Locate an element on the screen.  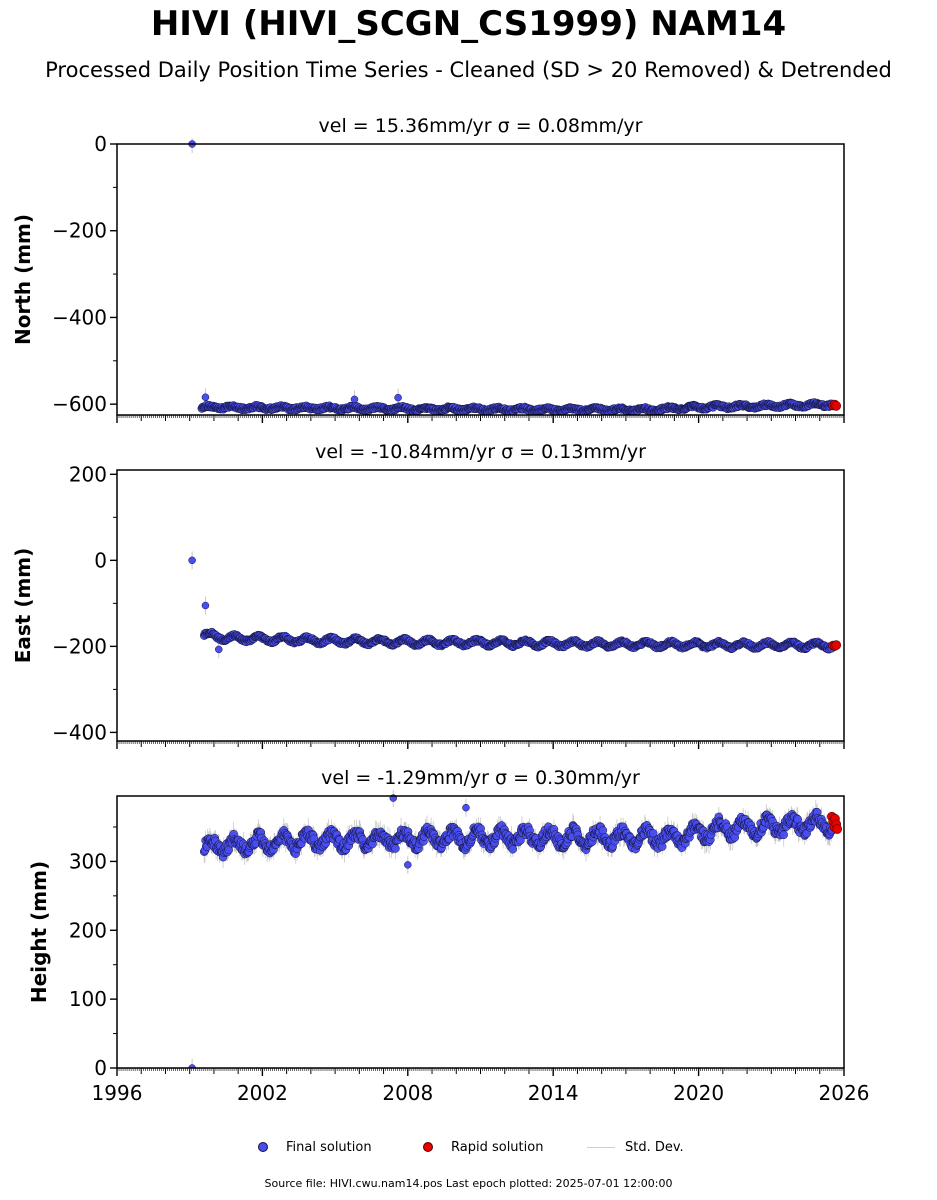
y-tick-label-height: 100 is located at coordinates (88, 999).